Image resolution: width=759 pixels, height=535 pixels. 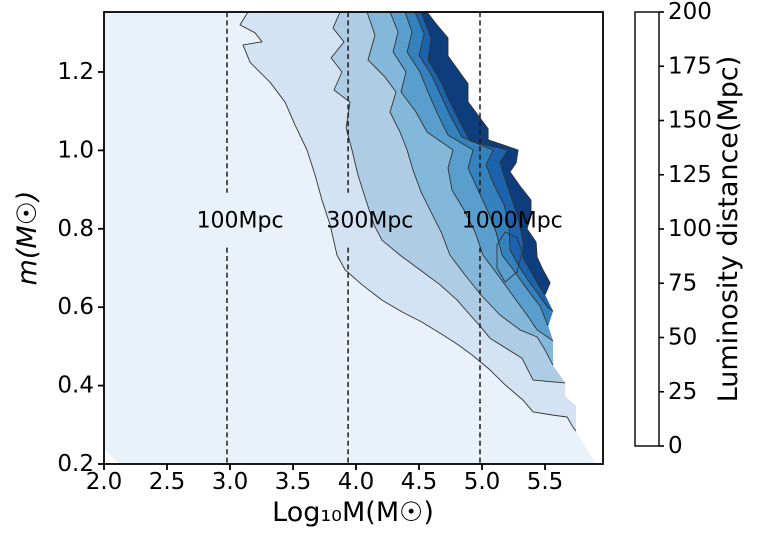 What do you see at coordinates (682, 283) in the screenshot?
I see `colorbar-tick-label: 75` at bounding box center [682, 283].